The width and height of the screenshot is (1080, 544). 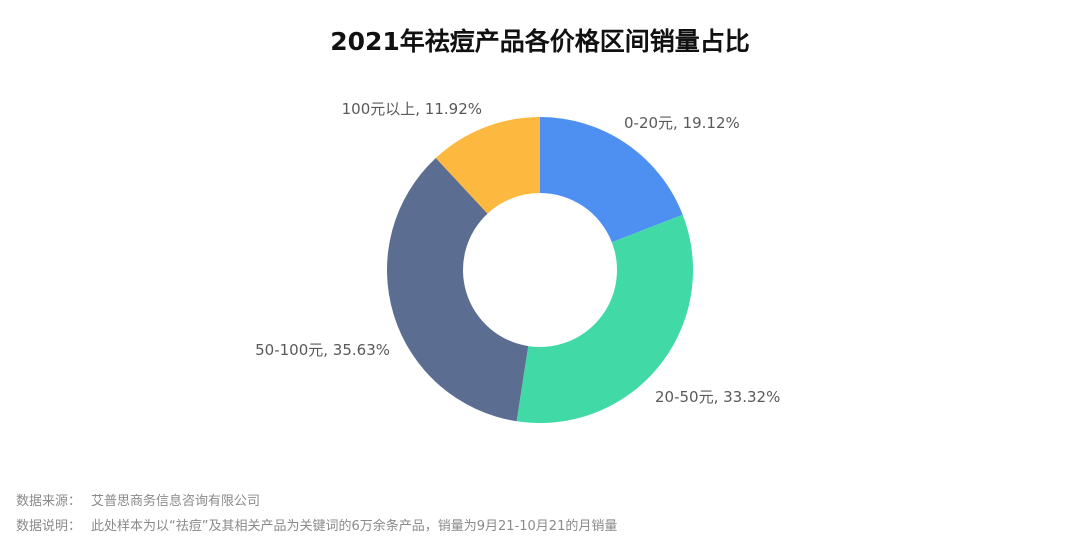 What do you see at coordinates (412, 109) in the screenshot?
I see `slice-label-4: 100元以上, 11.92%` at bounding box center [412, 109].